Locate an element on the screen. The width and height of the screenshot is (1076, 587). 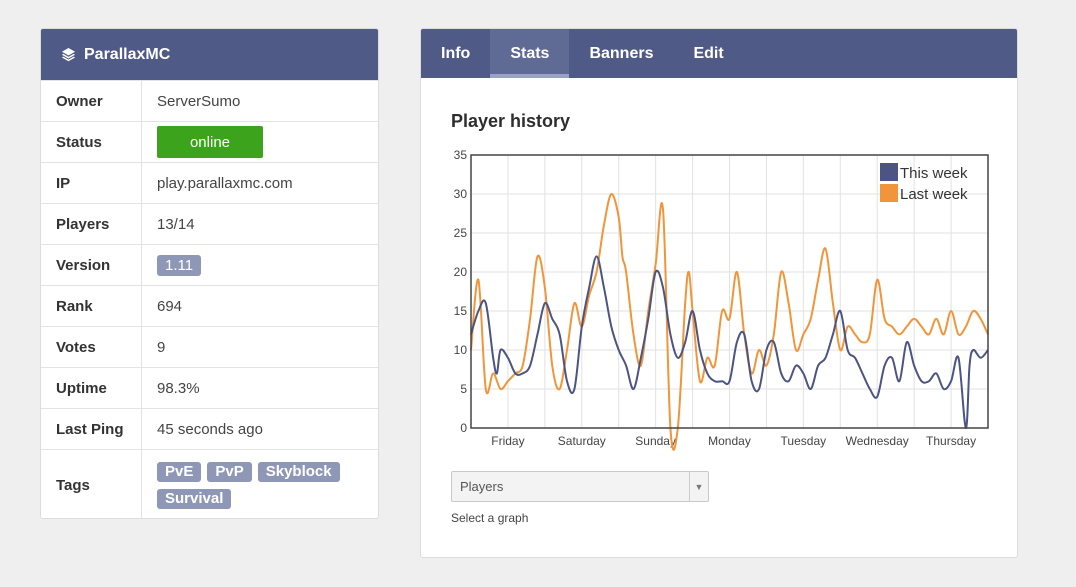
info-row-tags: Tags PvE PvP Skyblock Survival is located at coordinates (209, 483).